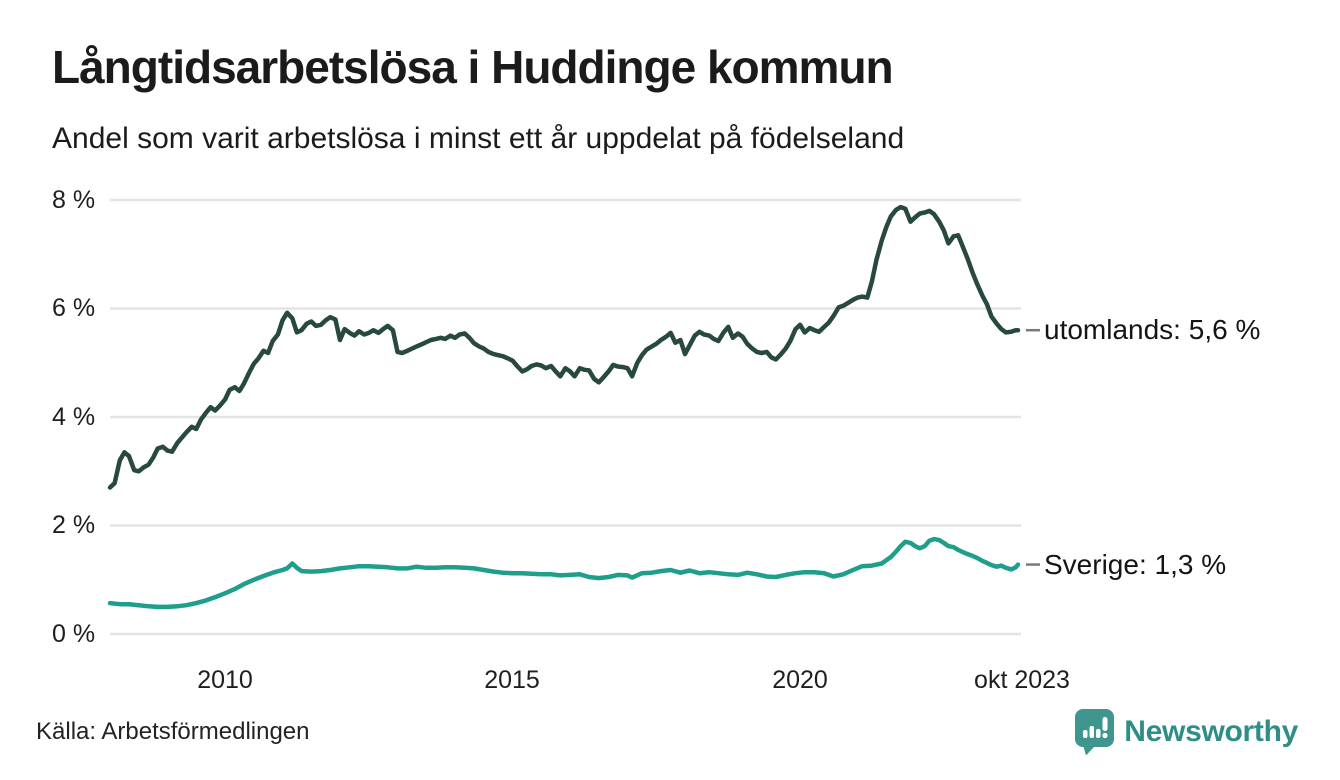 This screenshot has height=780, width=1340. What do you see at coordinates (74, 634) in the screenshot?
I see `y-tick-label-0: 0 %` at bounding box center [74, 634].